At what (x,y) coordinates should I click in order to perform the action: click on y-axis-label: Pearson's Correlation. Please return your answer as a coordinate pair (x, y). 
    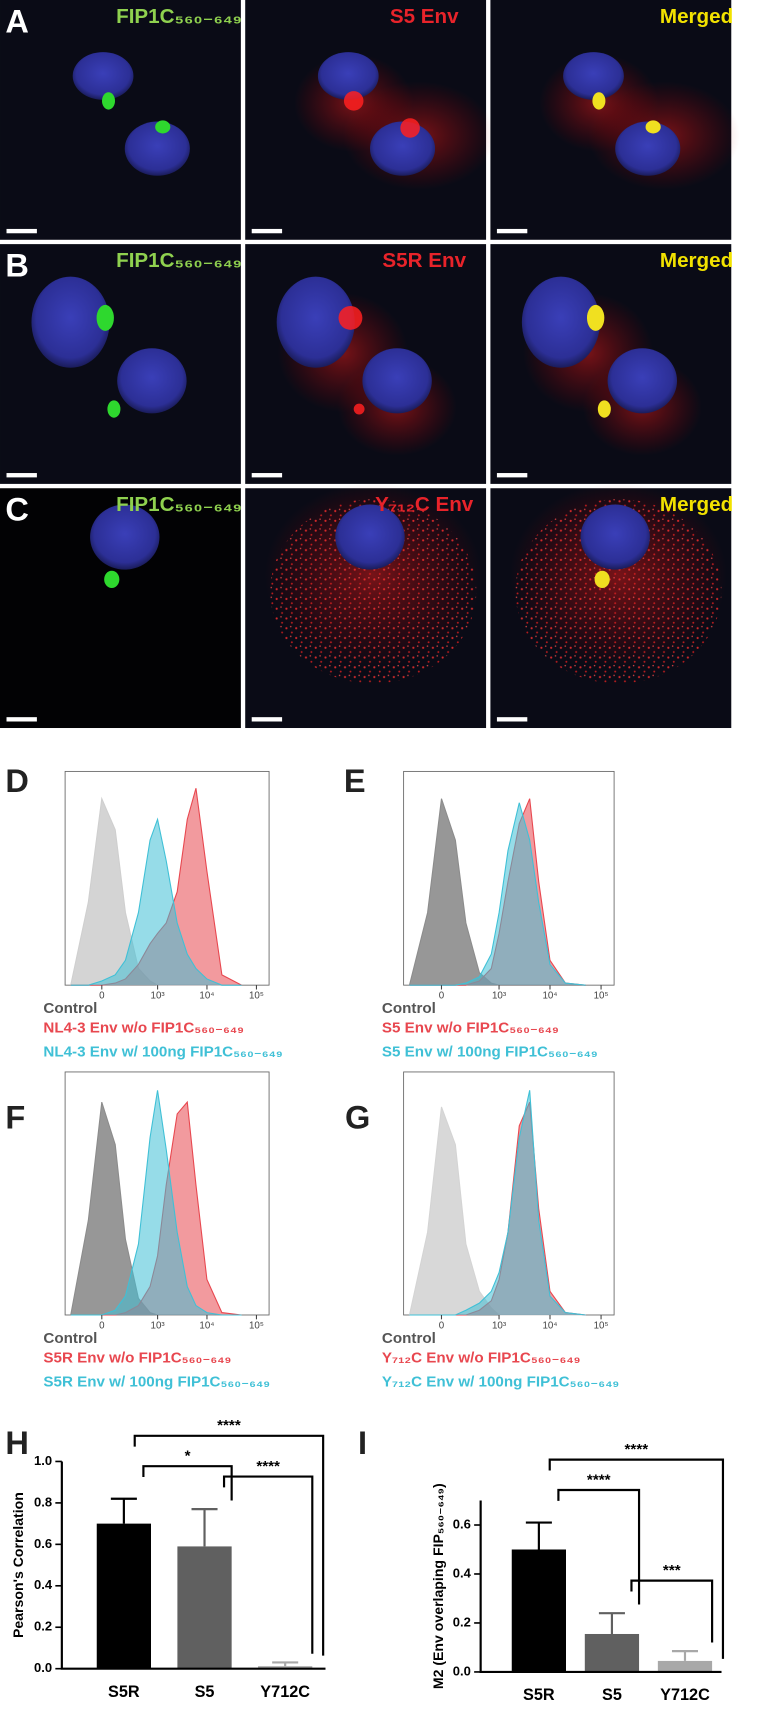
    Looking at the image, I should click on (18, 1565).